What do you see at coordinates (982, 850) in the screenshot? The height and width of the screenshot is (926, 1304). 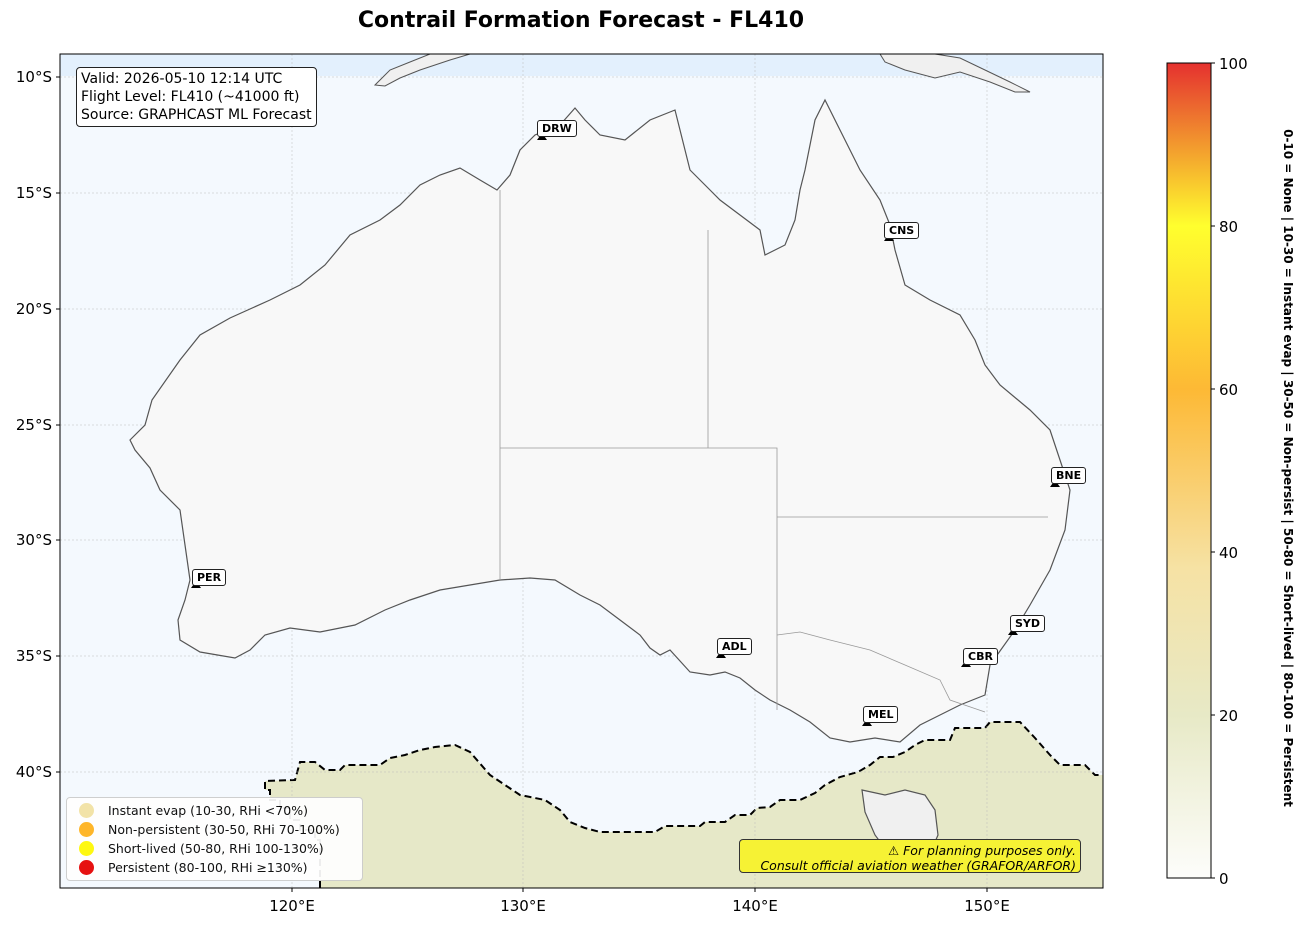 I see `disclaimer-line-1: ⚠ For planning purposes only.` at bounding box center [982, 850].